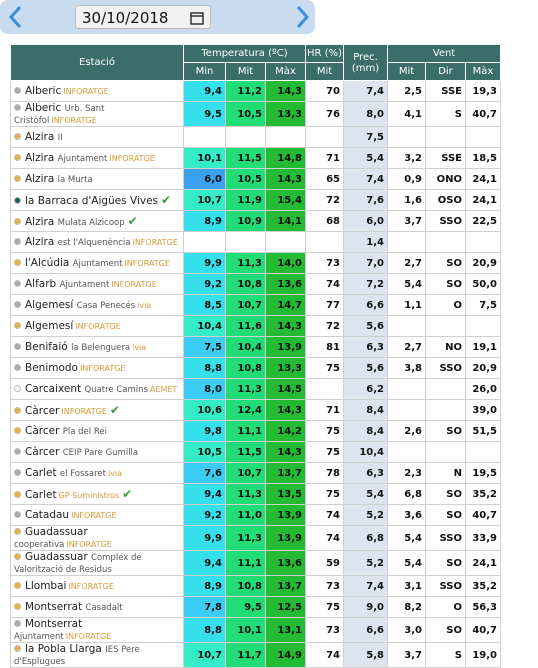 This screenshot has height=668, width=538. What do you see at coordinates (204, 410) in the screenshot?
I see `value-cell: 10,6` at bounding box center [204, 410].